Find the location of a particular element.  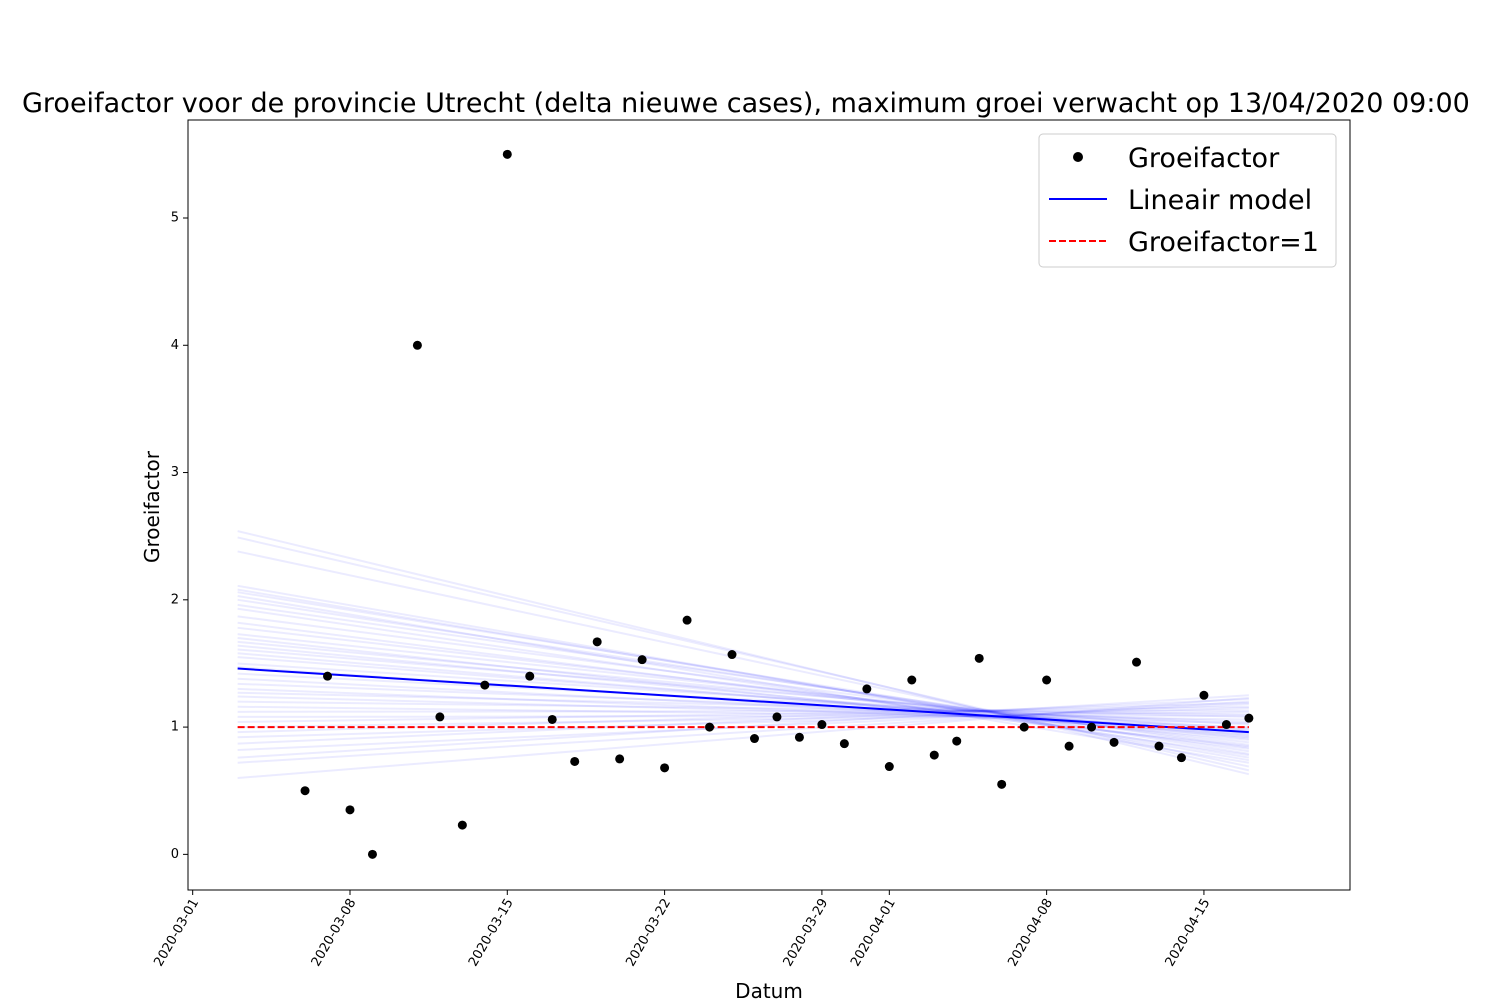

legend: Groeifactor Lineair model Groeifactor=1 is located at coordinates (1187, 200).